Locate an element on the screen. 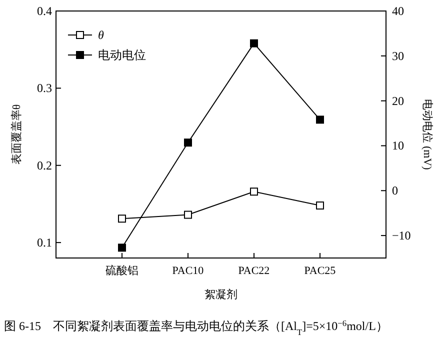  y-tick-label: 0.2 is located at coordinates (44, 165).